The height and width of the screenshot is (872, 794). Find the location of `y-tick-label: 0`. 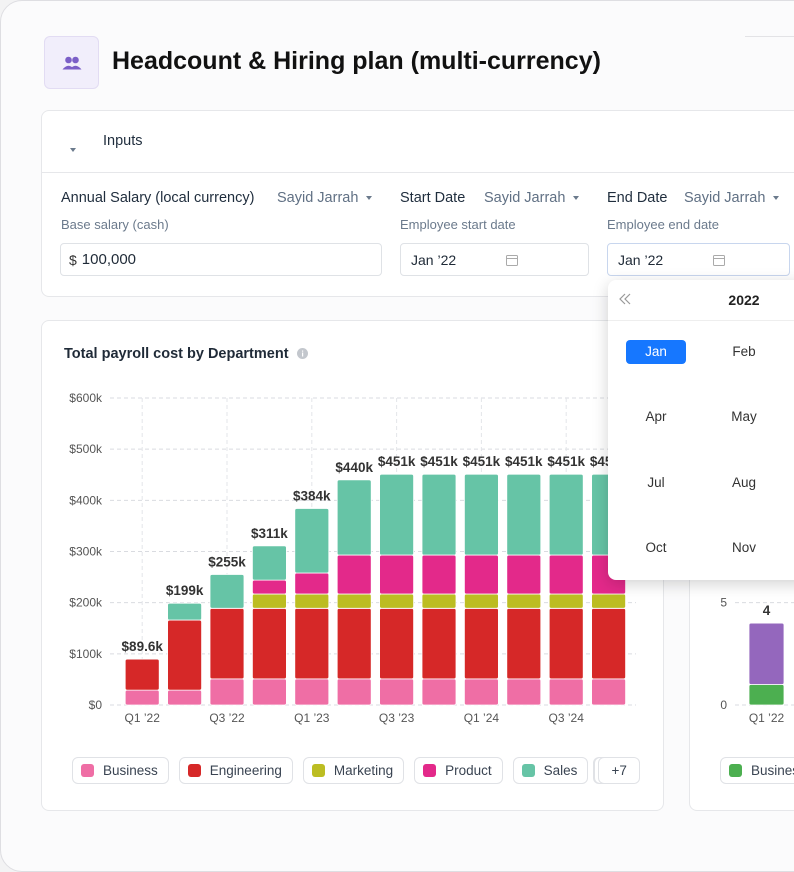

y-tick-label: 0 is located at coordinates (723, 705).